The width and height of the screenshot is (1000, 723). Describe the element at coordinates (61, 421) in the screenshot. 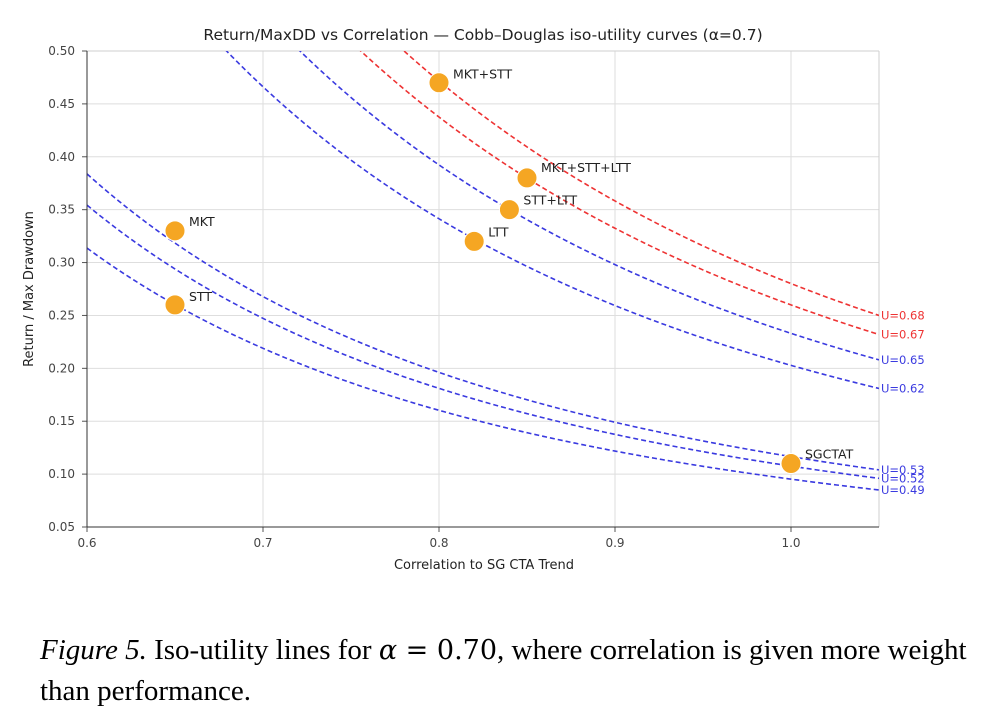

I see `y-tick-label: 0.15` at that location.